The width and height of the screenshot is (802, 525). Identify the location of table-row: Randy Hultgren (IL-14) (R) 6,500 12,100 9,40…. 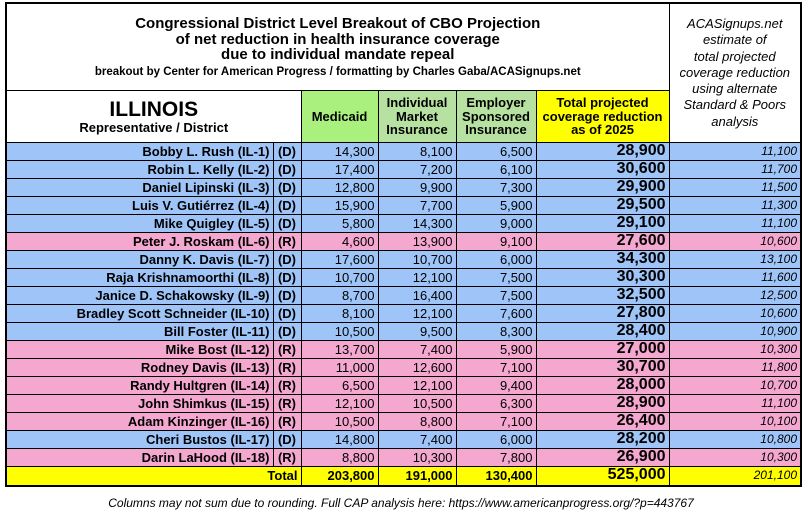
(403, 385).